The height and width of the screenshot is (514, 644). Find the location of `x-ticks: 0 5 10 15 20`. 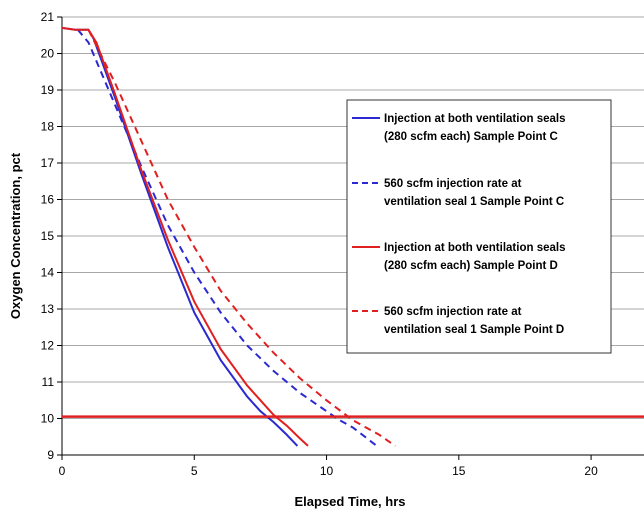

x-ticks: 0 5 10 15 20 is located at coordinates (328, 466).